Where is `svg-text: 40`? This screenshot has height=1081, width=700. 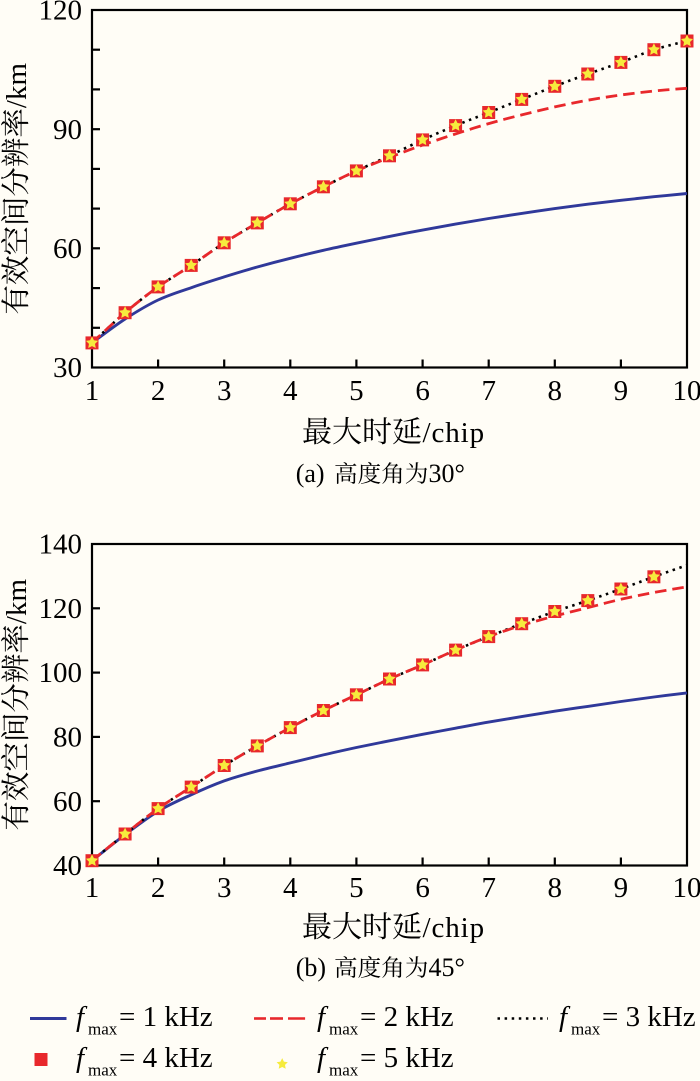
svg-text: 40 is located at coordinates (67, 866).